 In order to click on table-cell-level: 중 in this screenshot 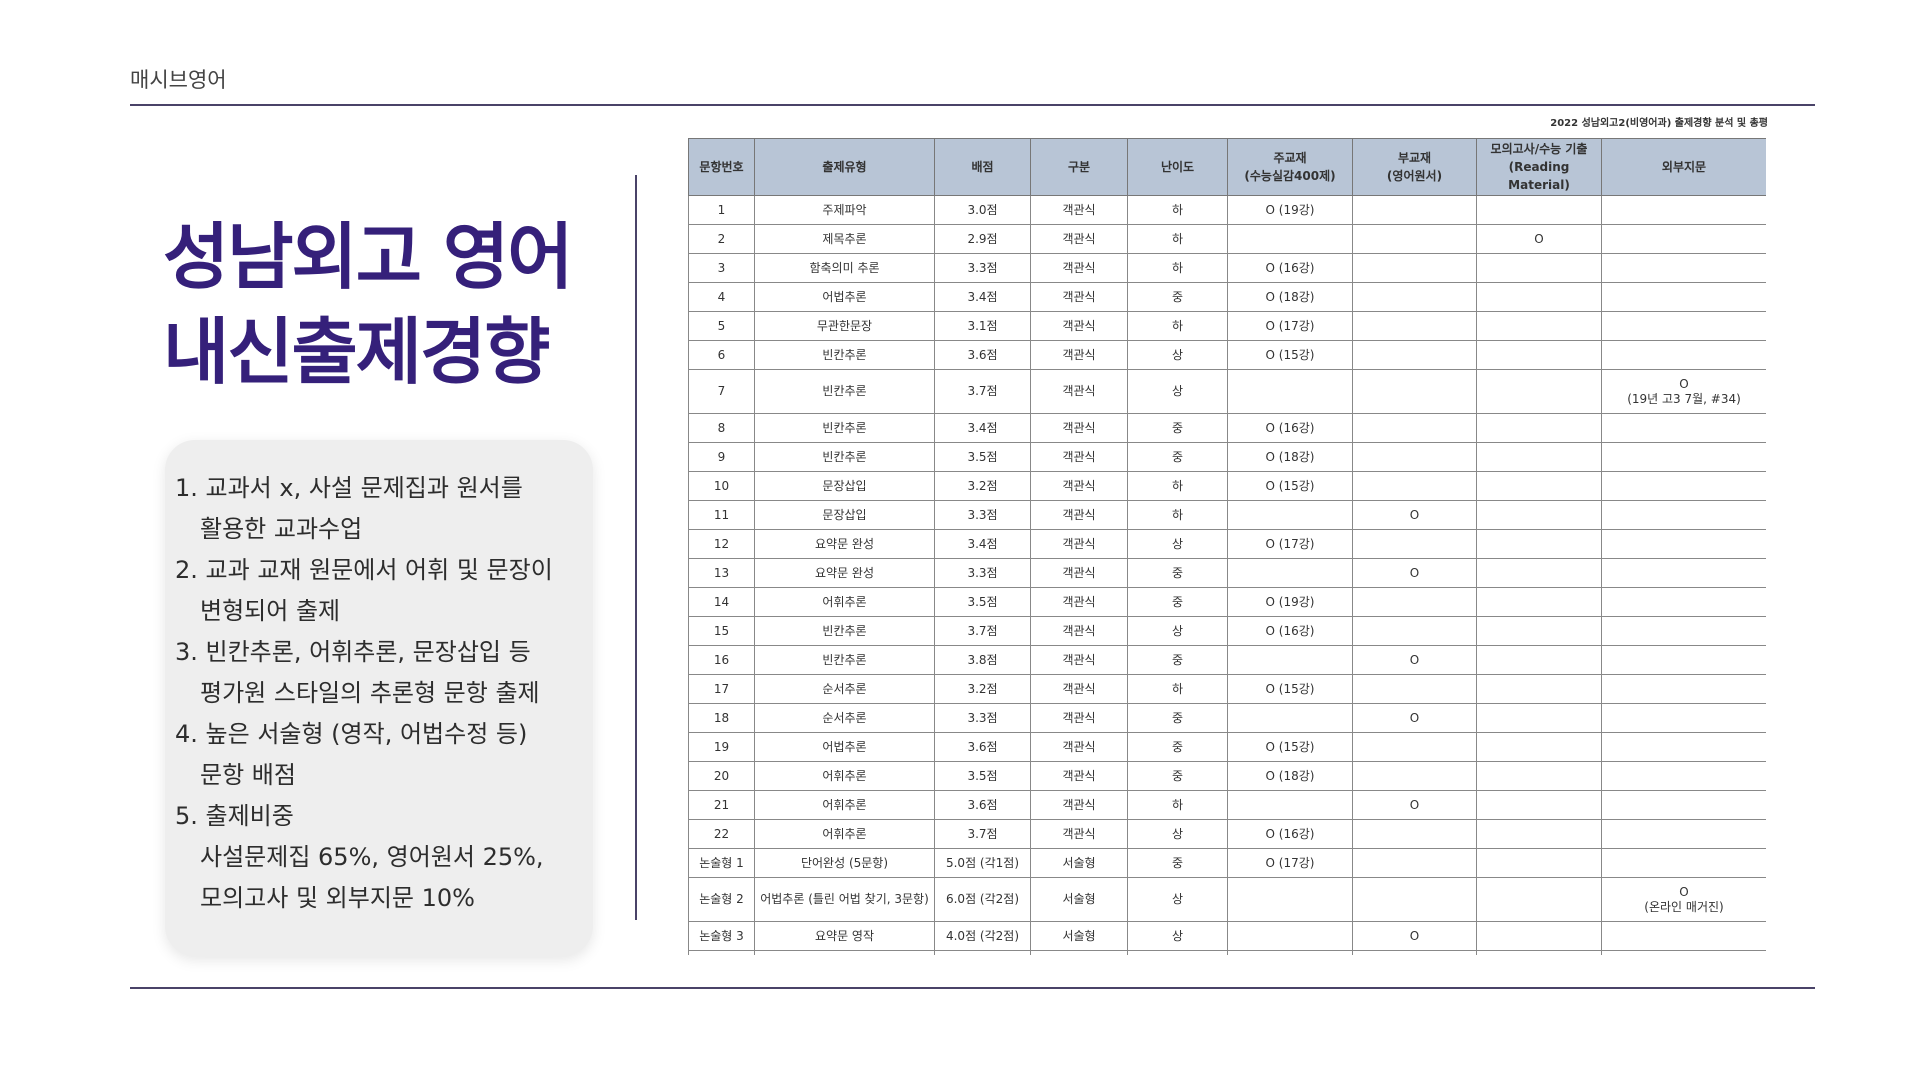, I will do `click(1177, 863)`.